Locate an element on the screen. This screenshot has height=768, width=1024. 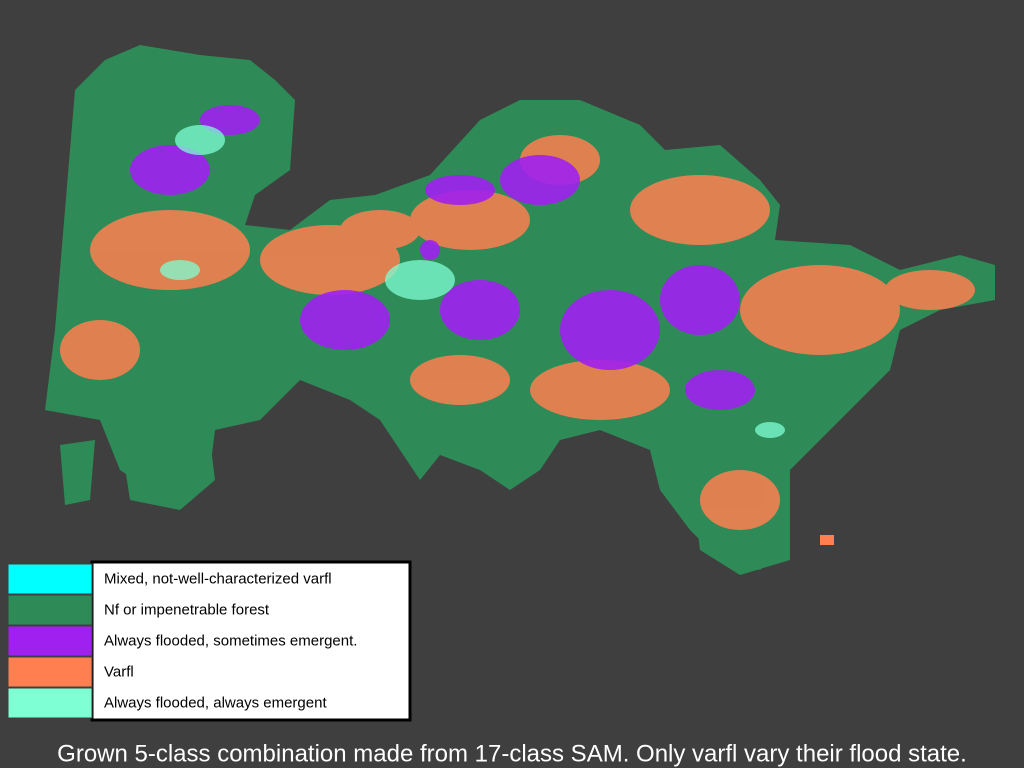
legend-label: Always flooded, always emergent is located at coordinates (215, 702).